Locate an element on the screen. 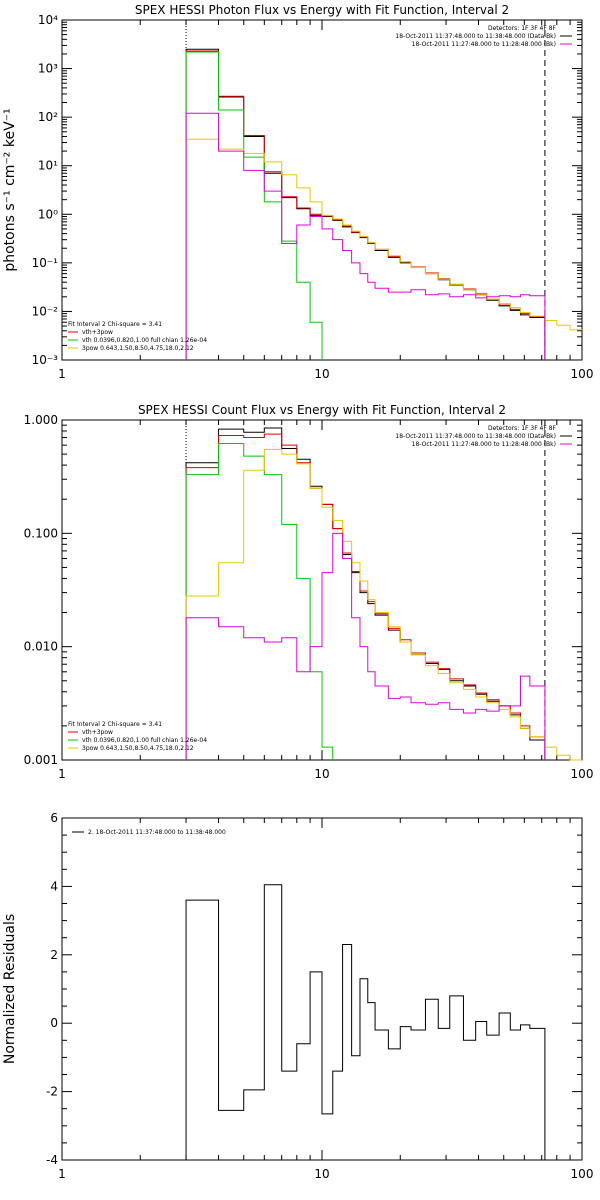 This screenshot has width=600, height=1200. y-tick-label: 0.010 is located at coordinates (41, 647).